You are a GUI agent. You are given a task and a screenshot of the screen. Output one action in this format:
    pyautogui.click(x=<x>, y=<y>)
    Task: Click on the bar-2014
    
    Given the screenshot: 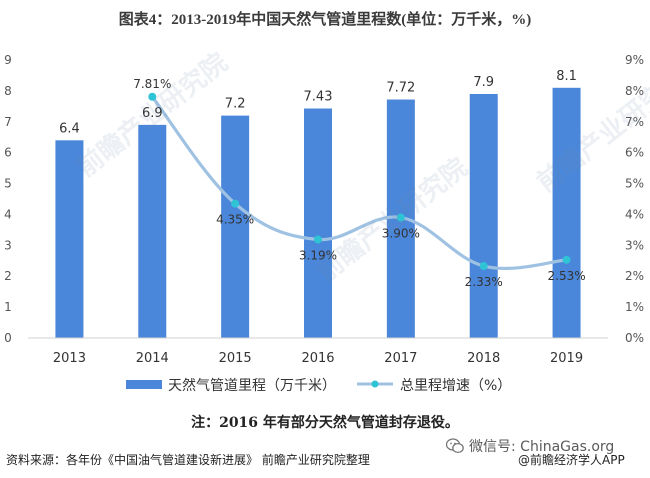 What is the action you would take?
    pyautogui.click(x=152, y=231)
    